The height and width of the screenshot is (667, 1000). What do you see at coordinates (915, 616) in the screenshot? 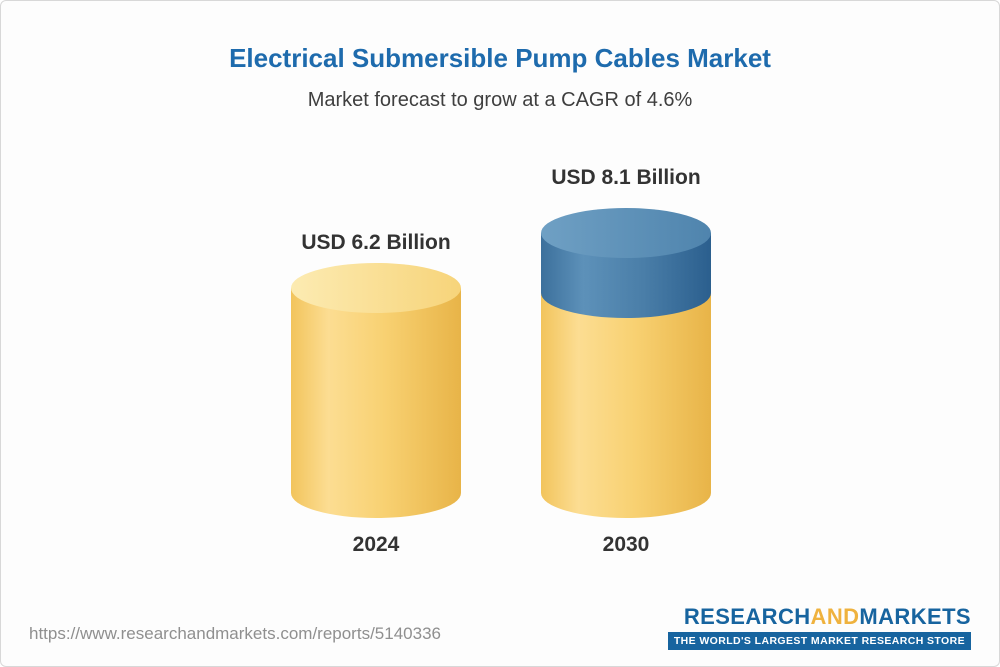
I see `logo-word-markets: MARKETS` at bounding box center [915, 616].